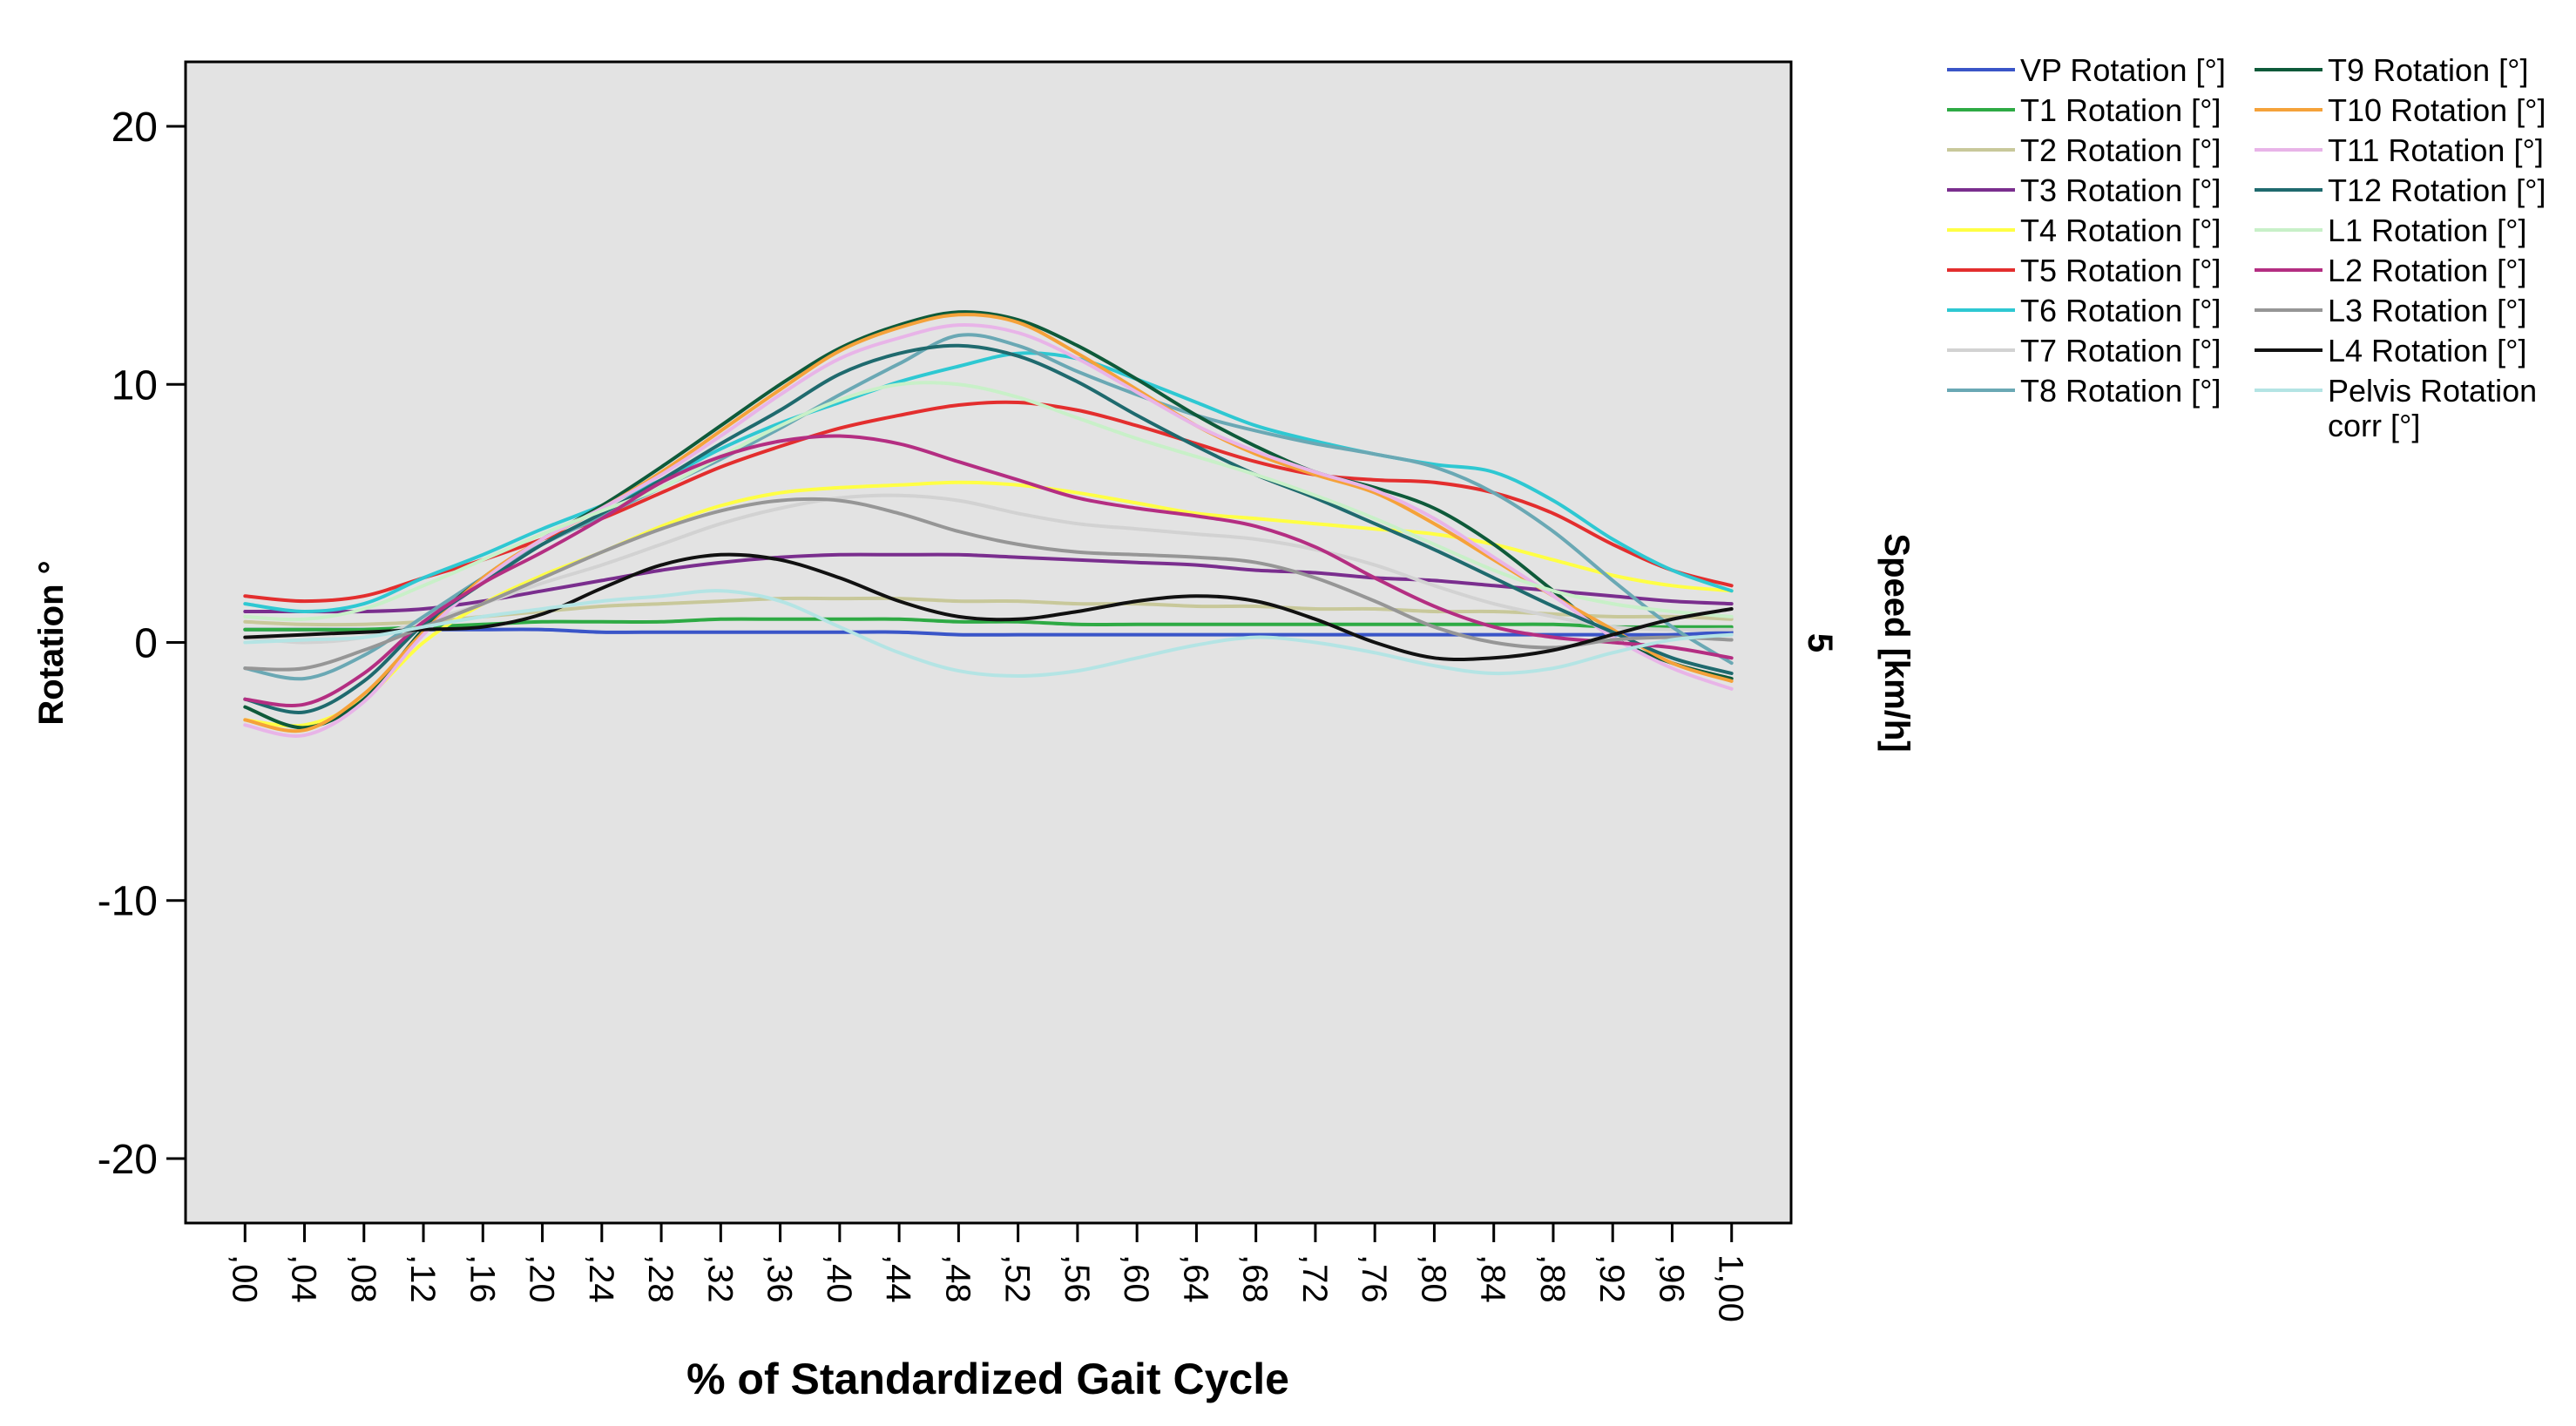  Describe the element at coordinates (1017, 1278) in the screenshot. I see `x-tick-label: ,52` at that location.